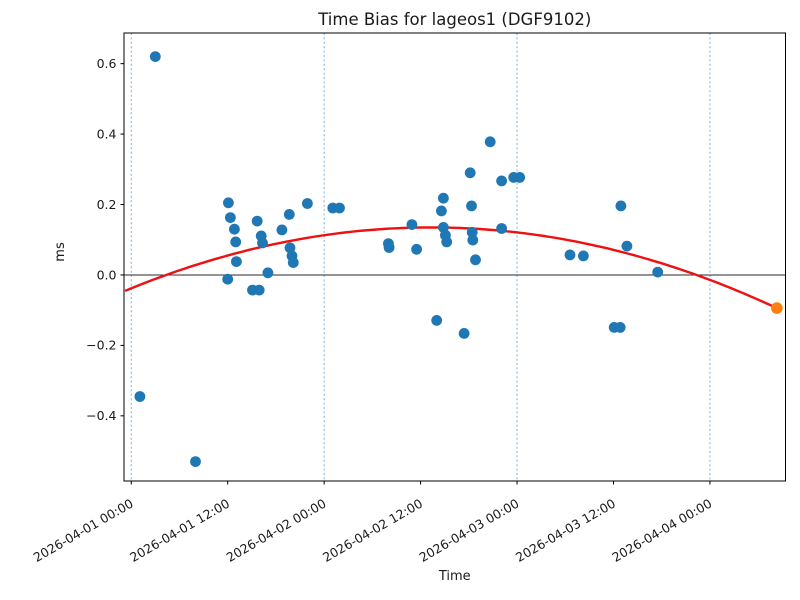 This screenshot has width=800, height=600. Describe the element at coordinates (468, 530) in the screenshot. I see `x-tick-label: 2026-04-03 00:00` at that location.